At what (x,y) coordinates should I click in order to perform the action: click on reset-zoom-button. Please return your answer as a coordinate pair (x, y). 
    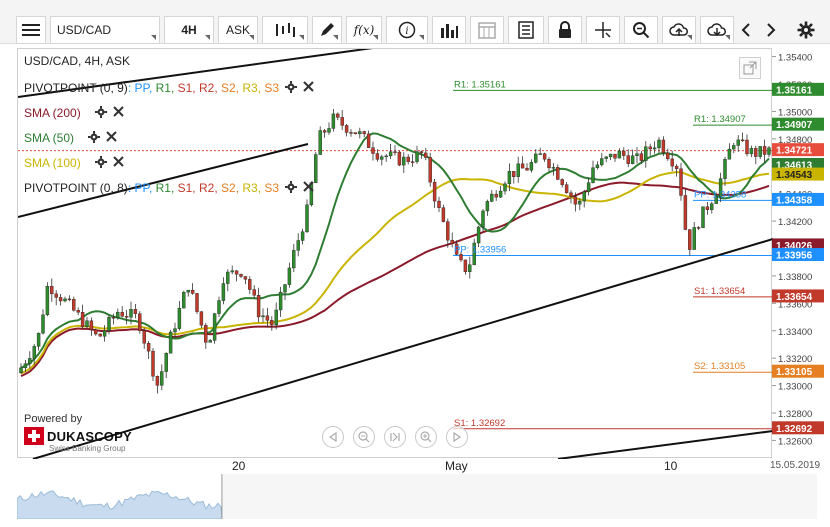
    Looking at the image, I should click on (395, 437).